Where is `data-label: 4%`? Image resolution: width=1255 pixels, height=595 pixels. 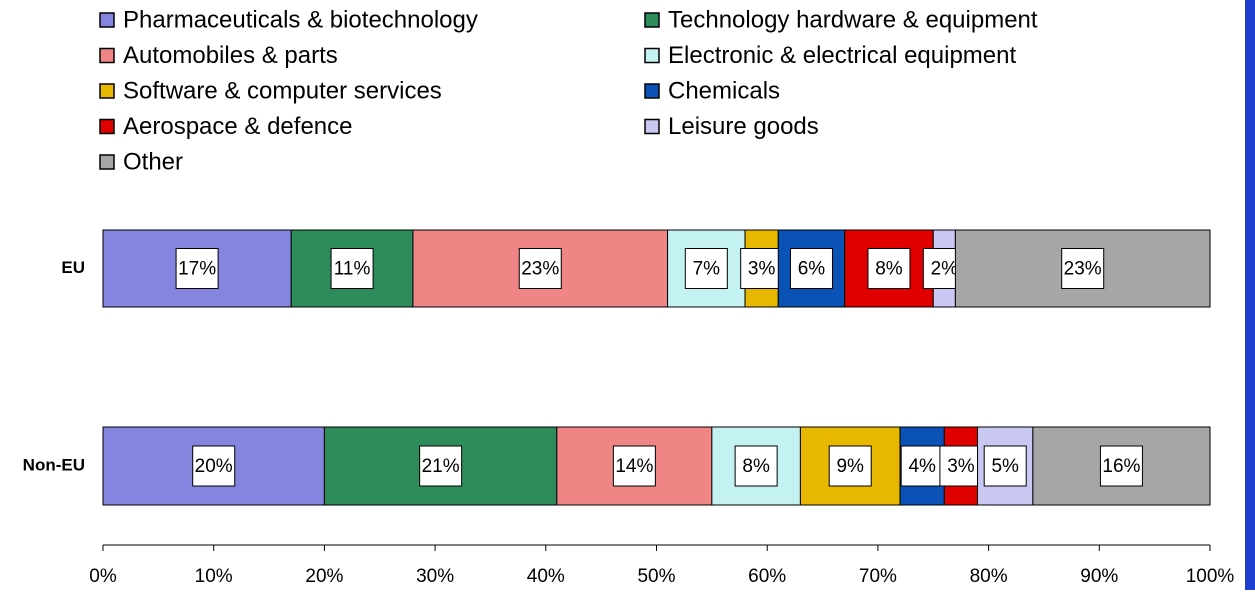 data-label: 4% is located at coordinates (922, 466).